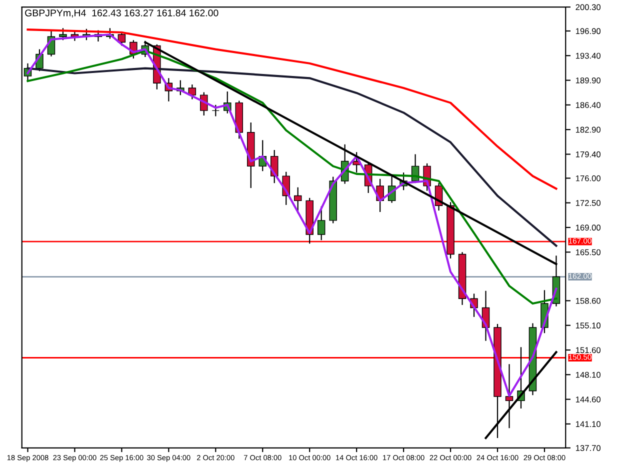 The height and width of the screenshot is (469, 625). I want to click on y-tick-label: 172.50, so click(588, 203).